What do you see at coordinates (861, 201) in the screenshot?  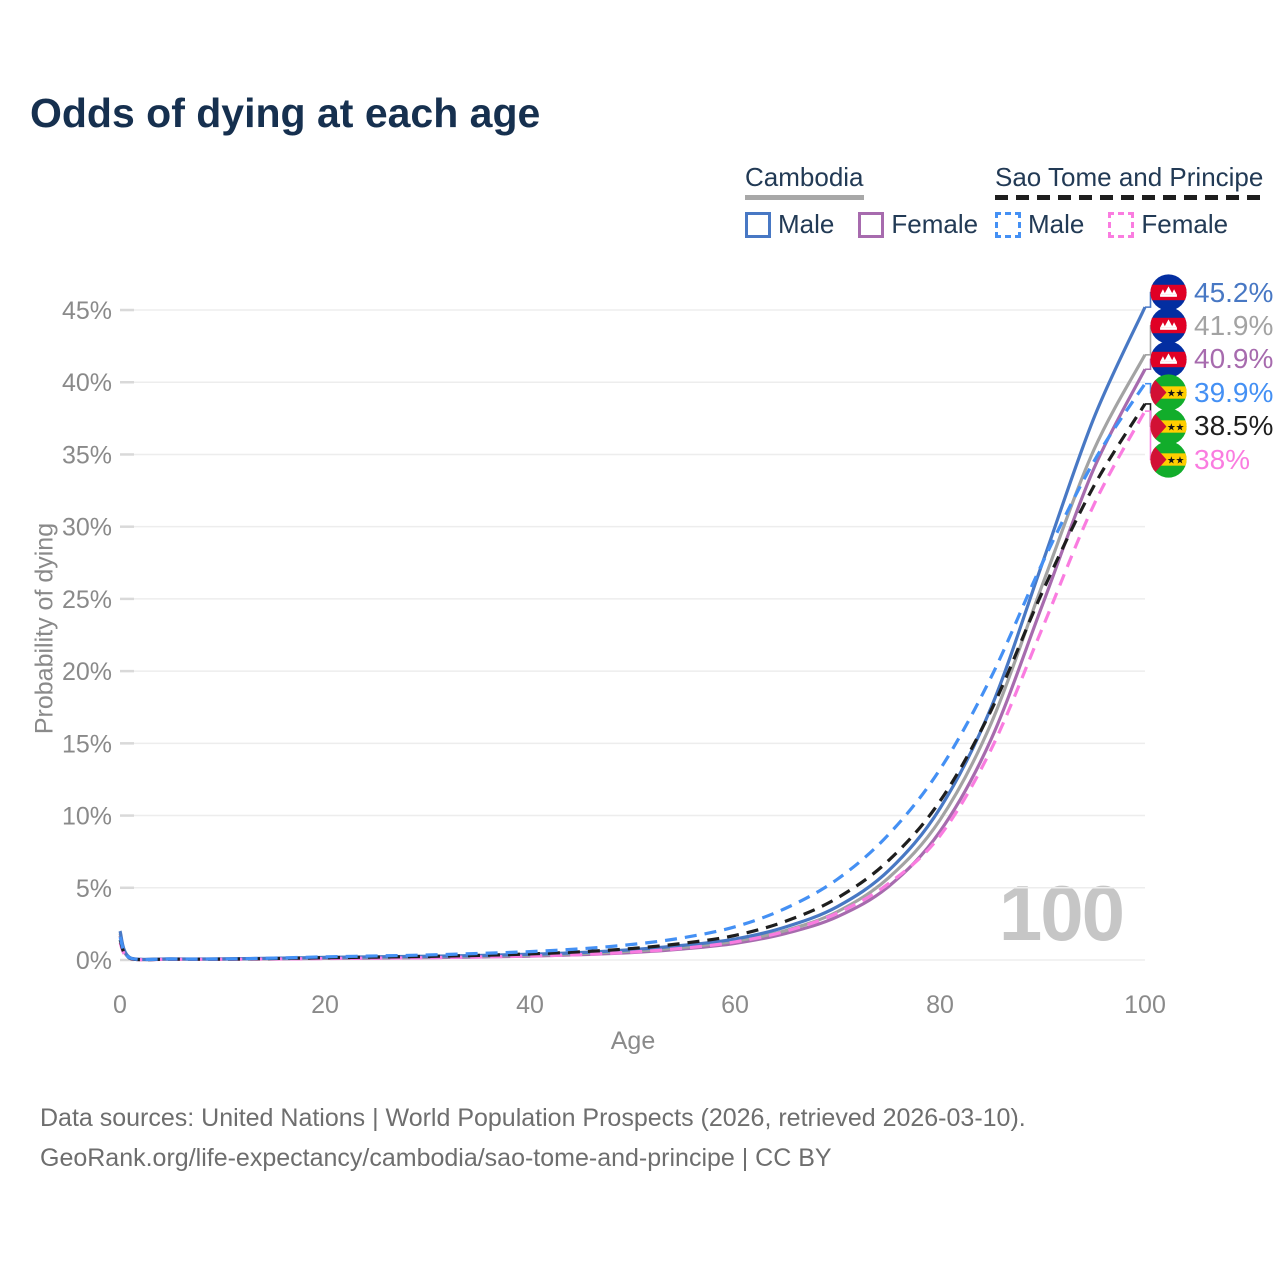 I see `legend-group-cambodia: Cambodia Male Female` at bounding box center [861, 201].